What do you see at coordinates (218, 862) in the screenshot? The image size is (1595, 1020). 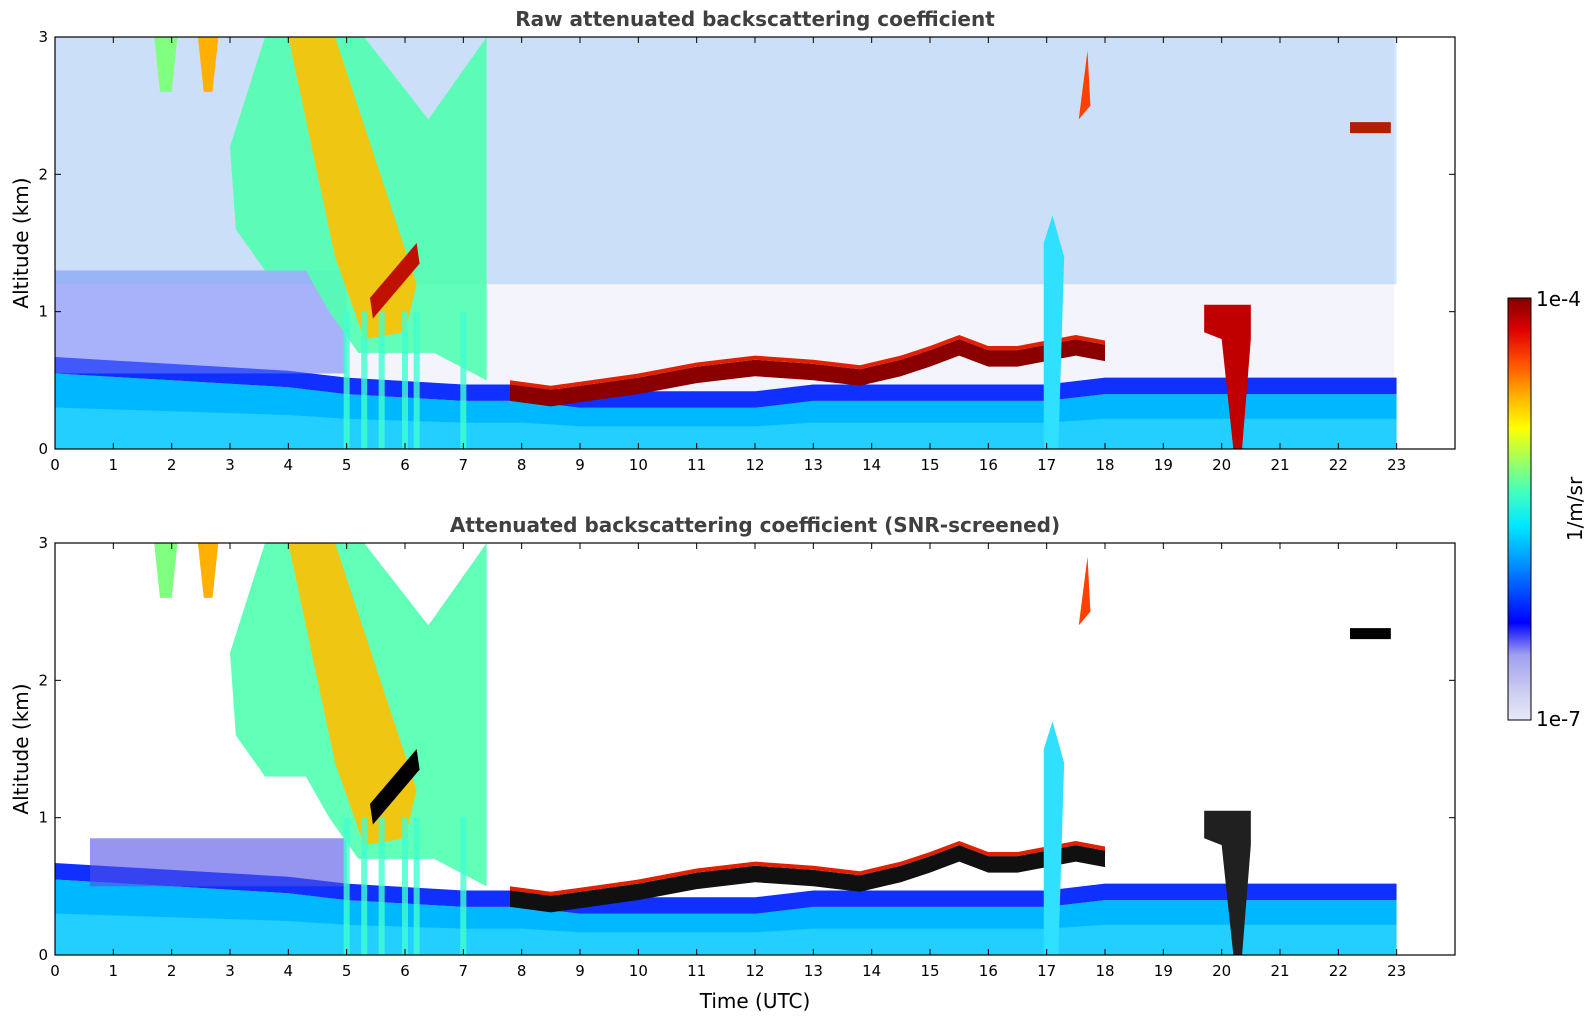 I see `residual-layer` at bounding box center [218, 862].